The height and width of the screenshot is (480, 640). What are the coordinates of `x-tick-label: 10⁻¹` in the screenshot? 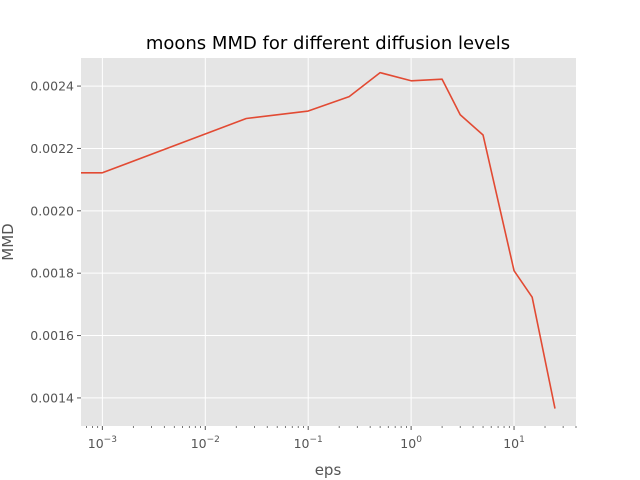 It's located at (308, 443).